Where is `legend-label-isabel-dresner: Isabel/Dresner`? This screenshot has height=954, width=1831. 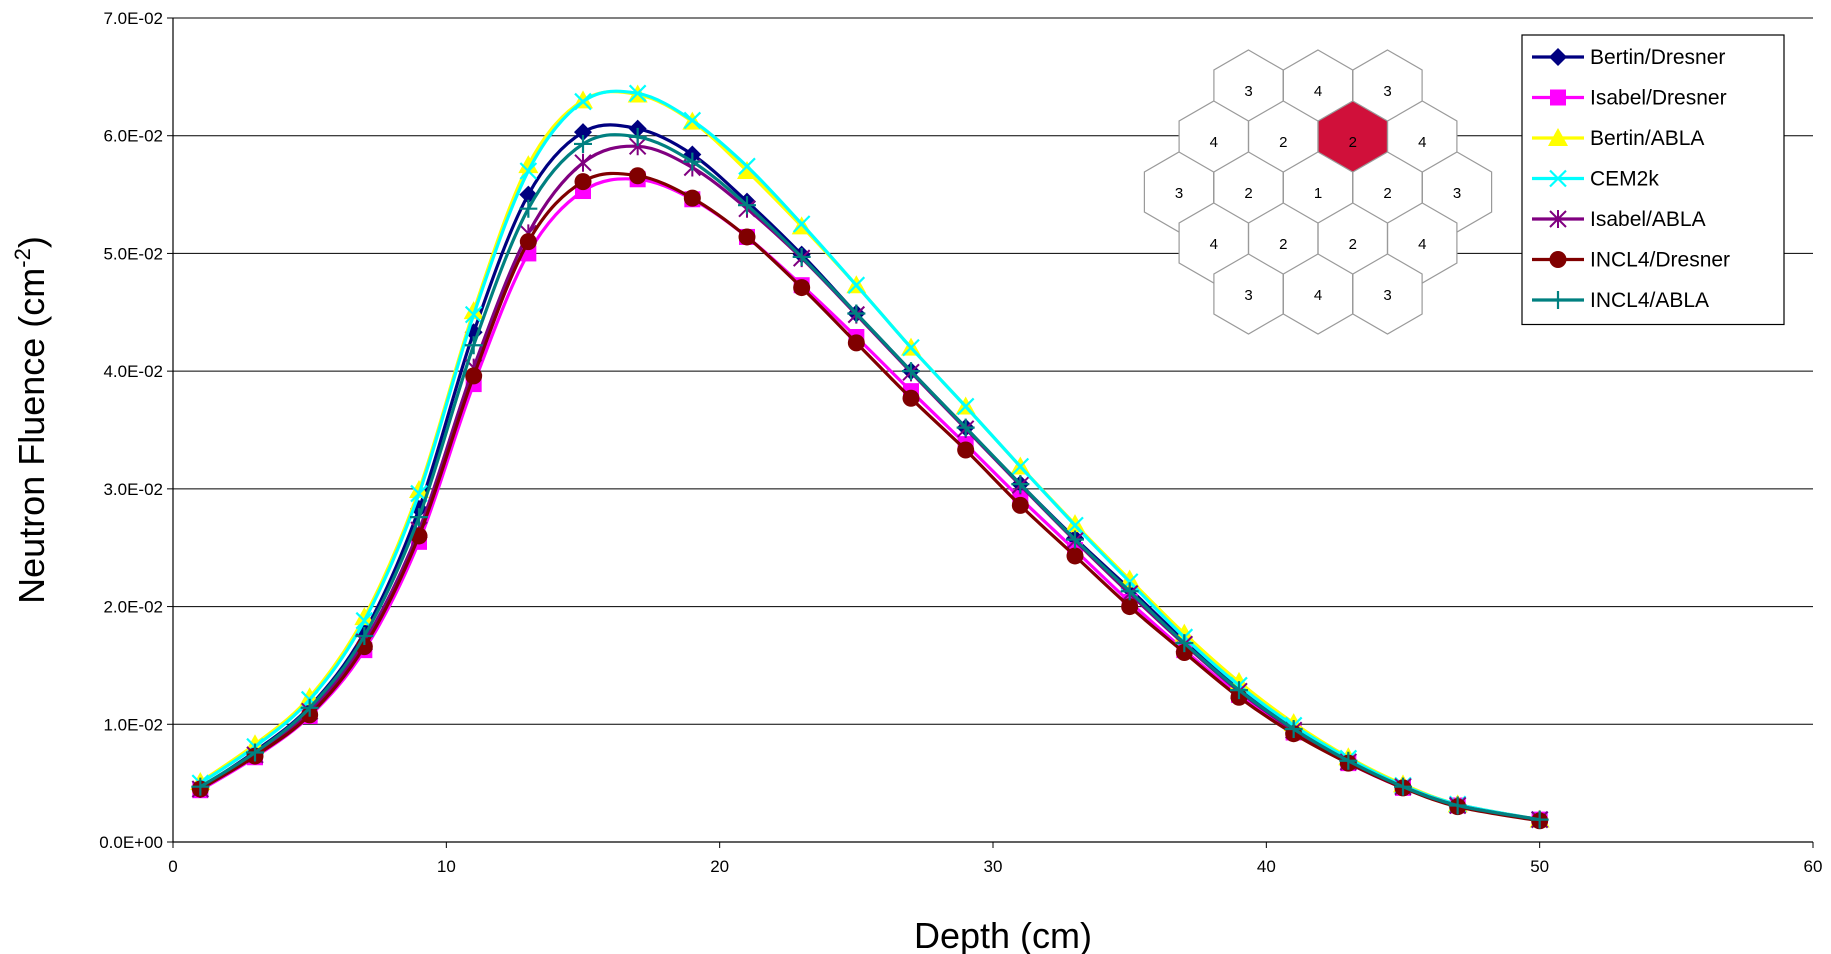
legend-label-isabel-dresner: Isabel/Dresner is located at coordinates (1658, 98).